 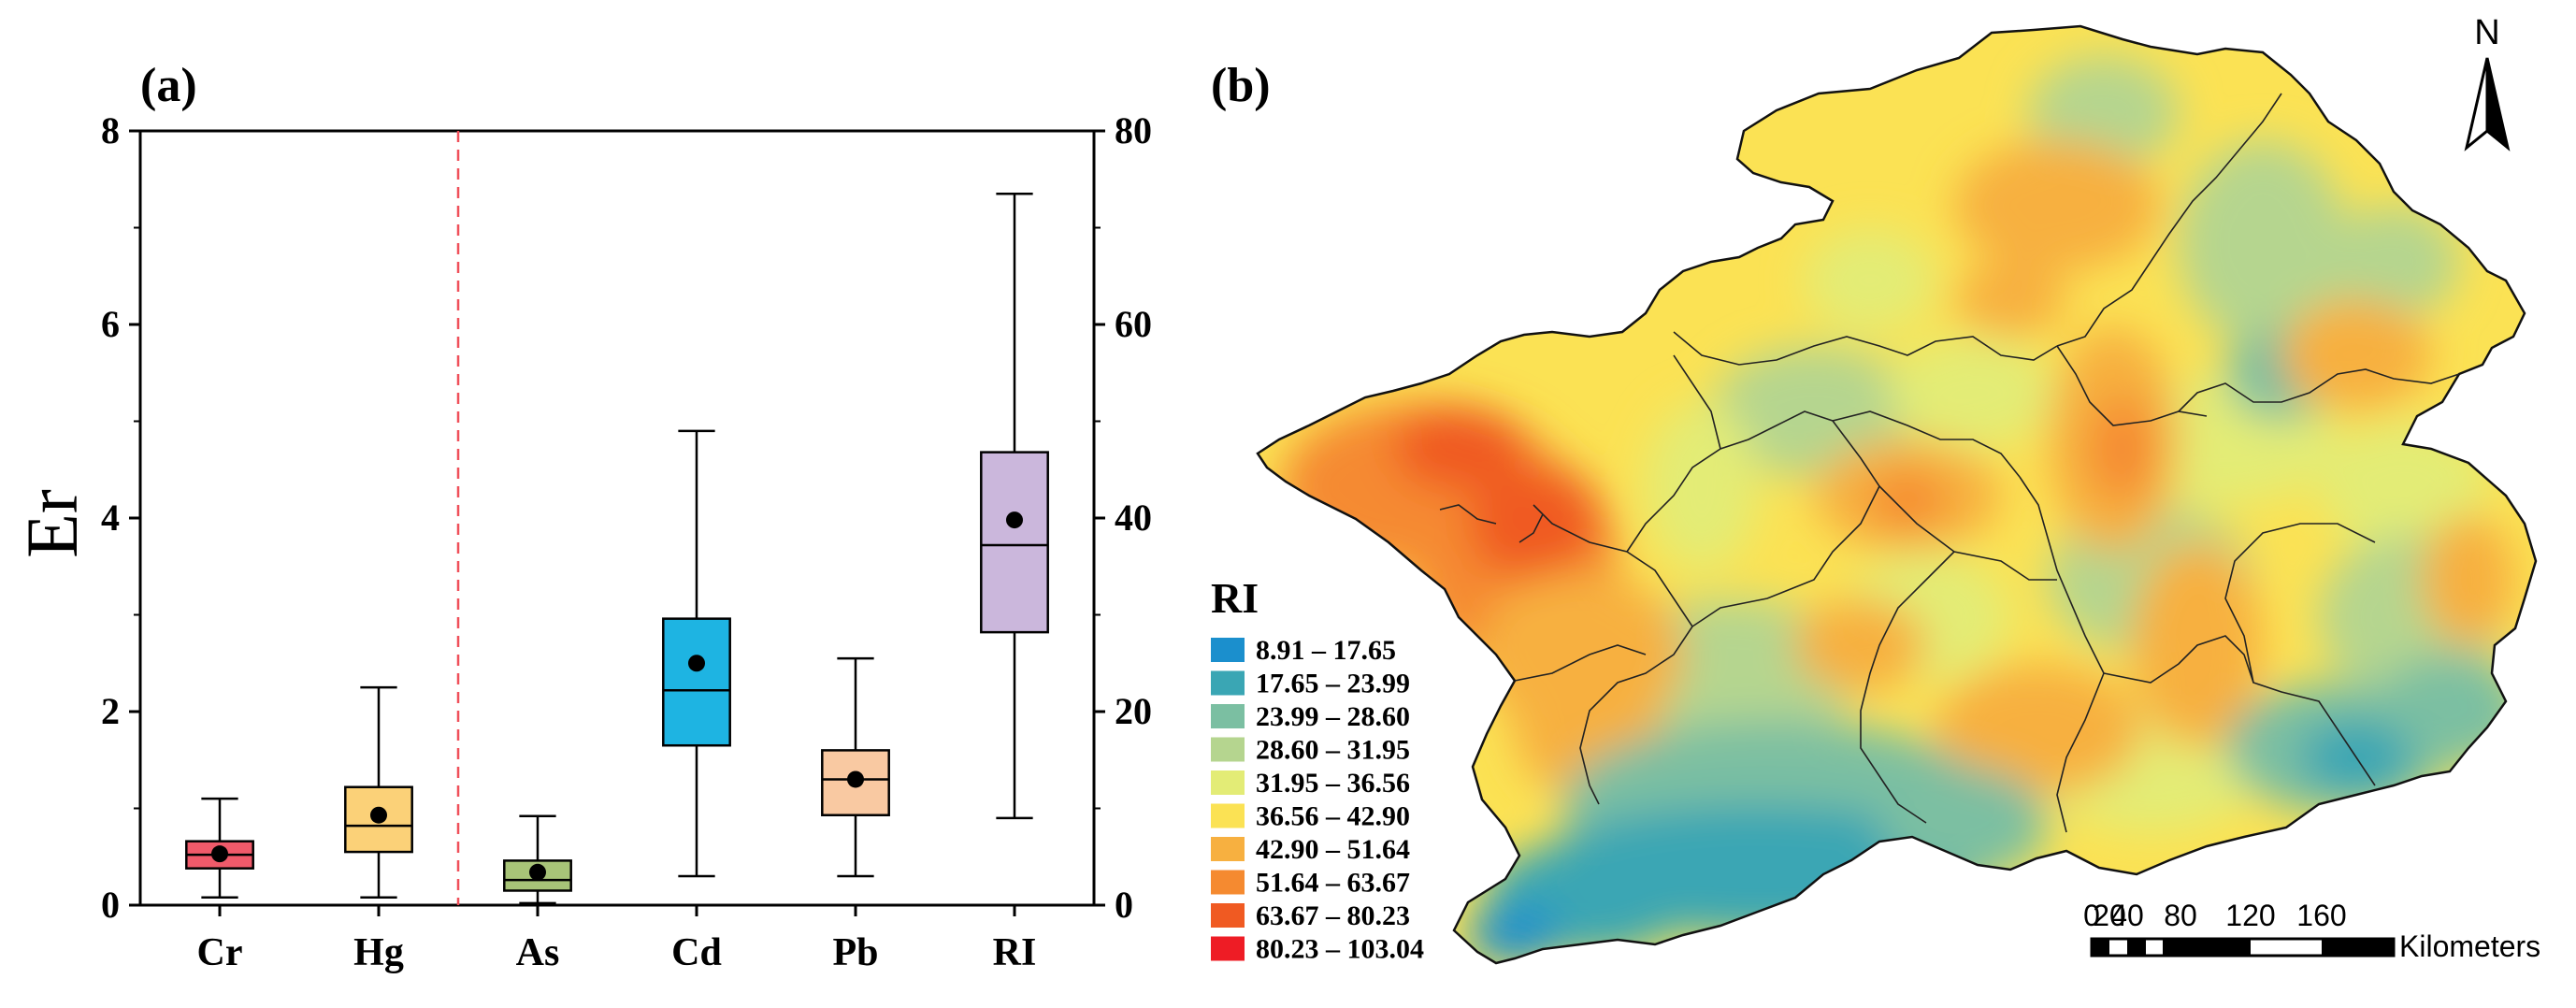 I want to click on x-axis-tick-label: Cd, so click(x=696, y=952).